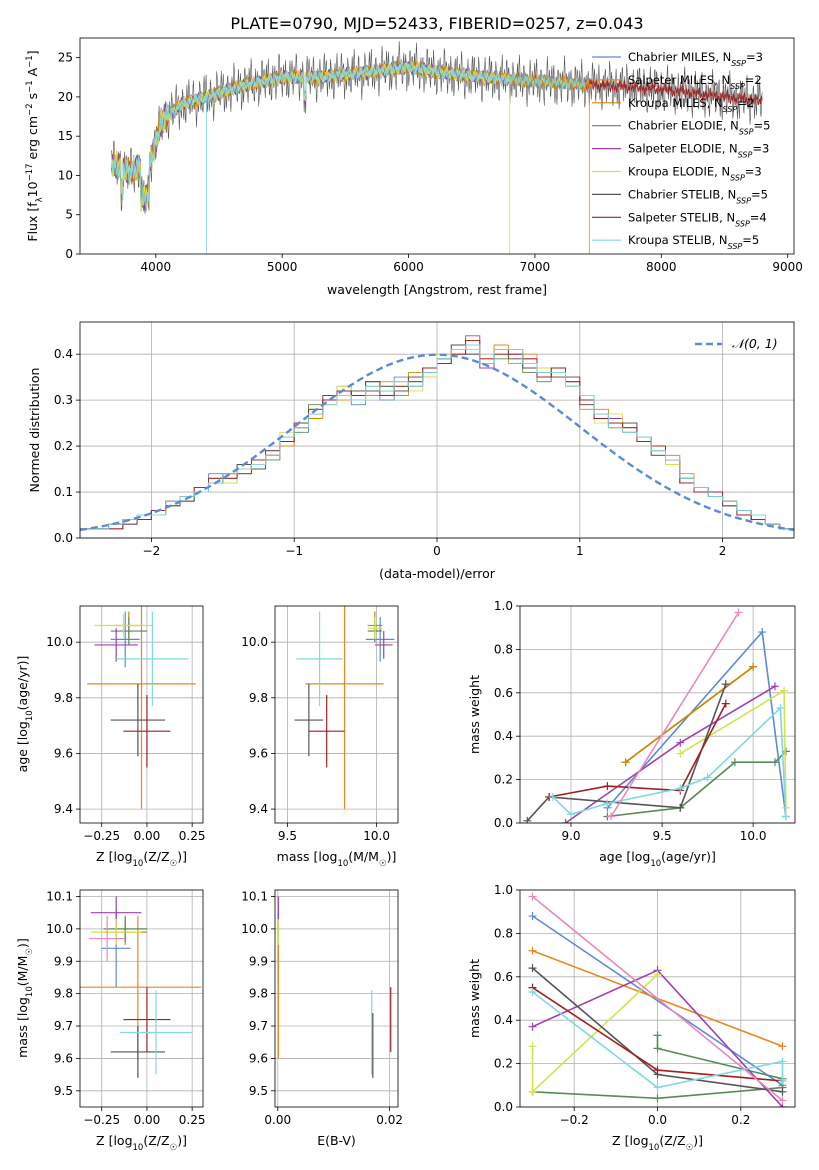  I want to click on axis-label: age [log10(age/yr)], so click(25, 714).